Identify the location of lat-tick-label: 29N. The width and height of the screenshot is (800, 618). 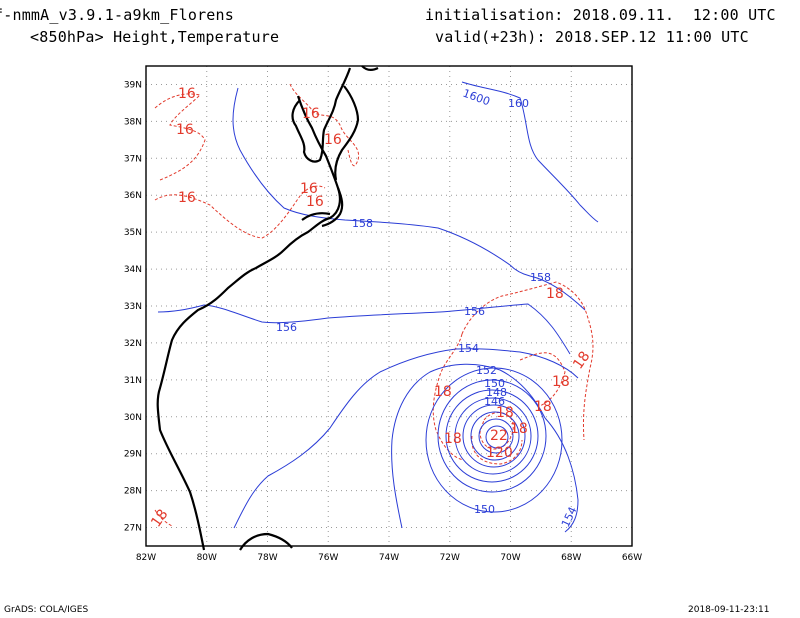
(133, 455).